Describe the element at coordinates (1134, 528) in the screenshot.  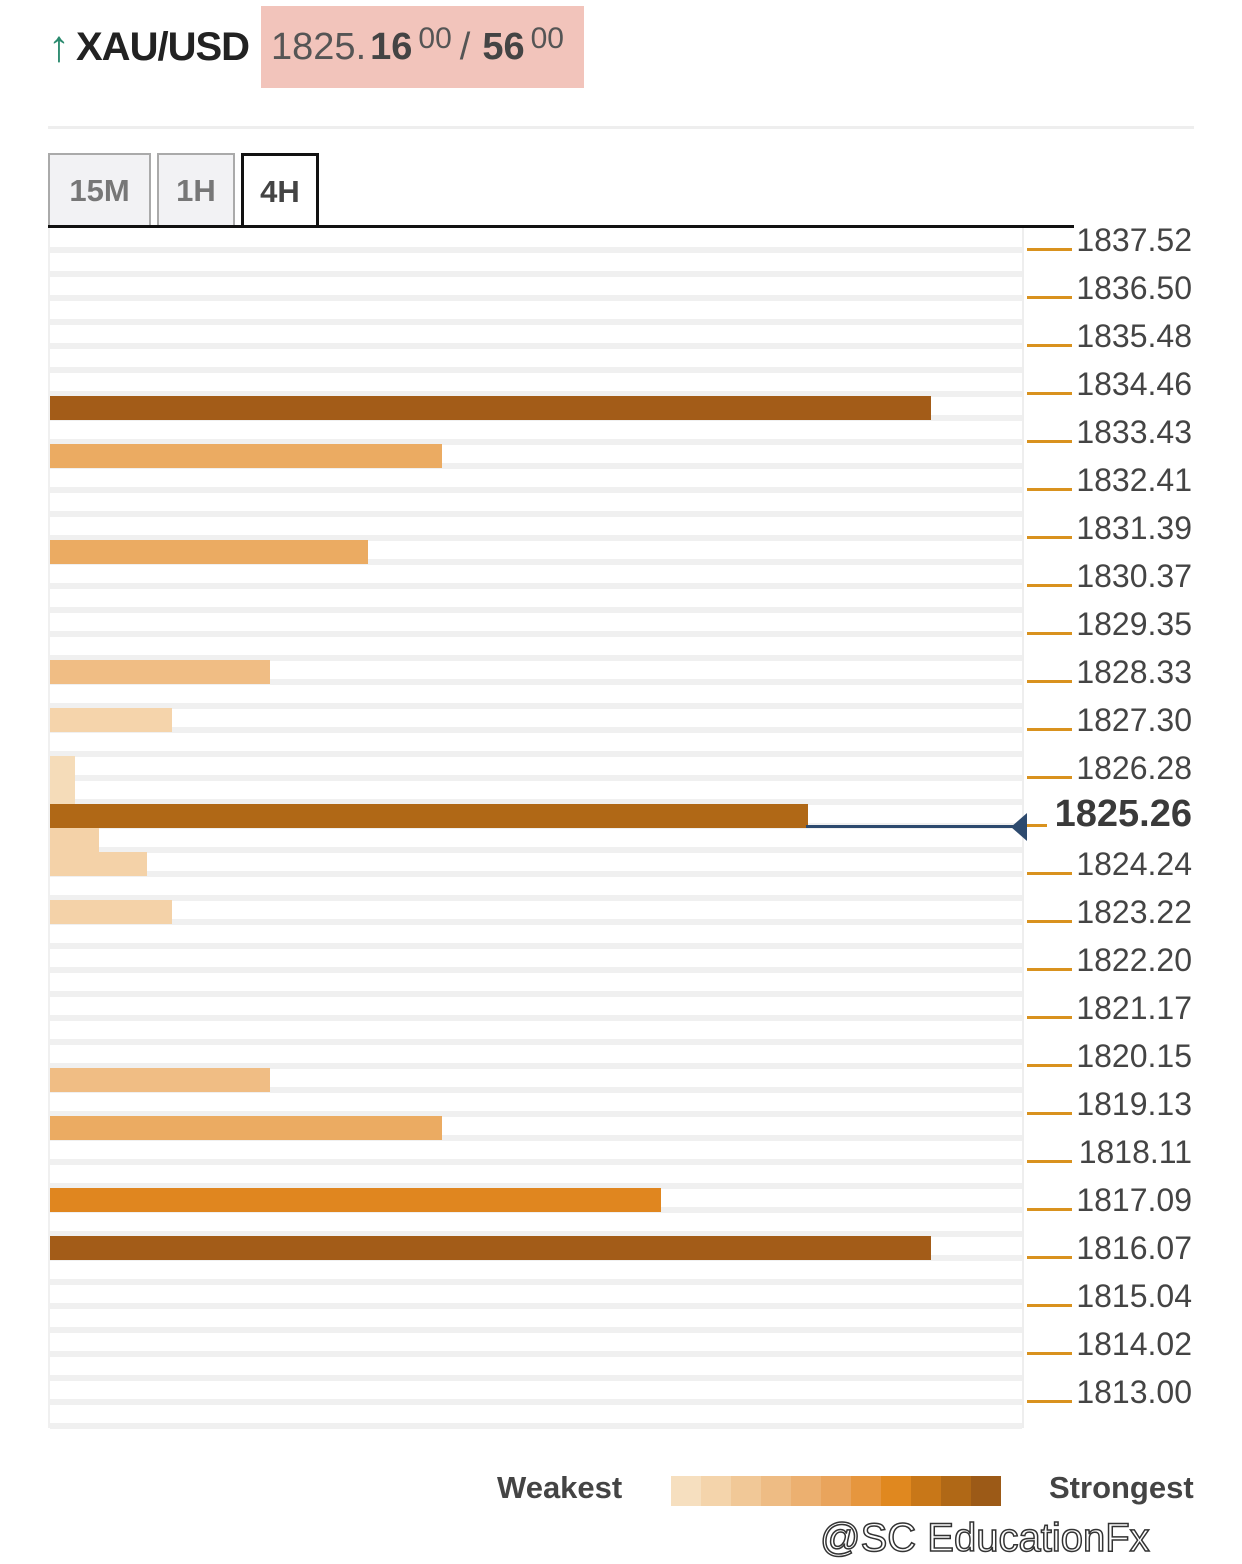
I see `axis-label: 1831.39` at that location.